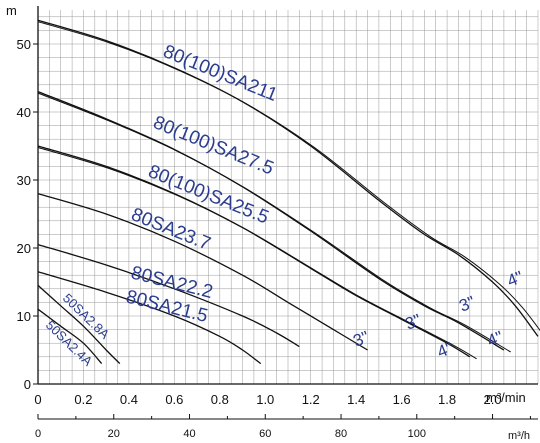  Describe the element at coordinates (24, 316) in the screenshot. I see `y-tick-label: 10` at that location.